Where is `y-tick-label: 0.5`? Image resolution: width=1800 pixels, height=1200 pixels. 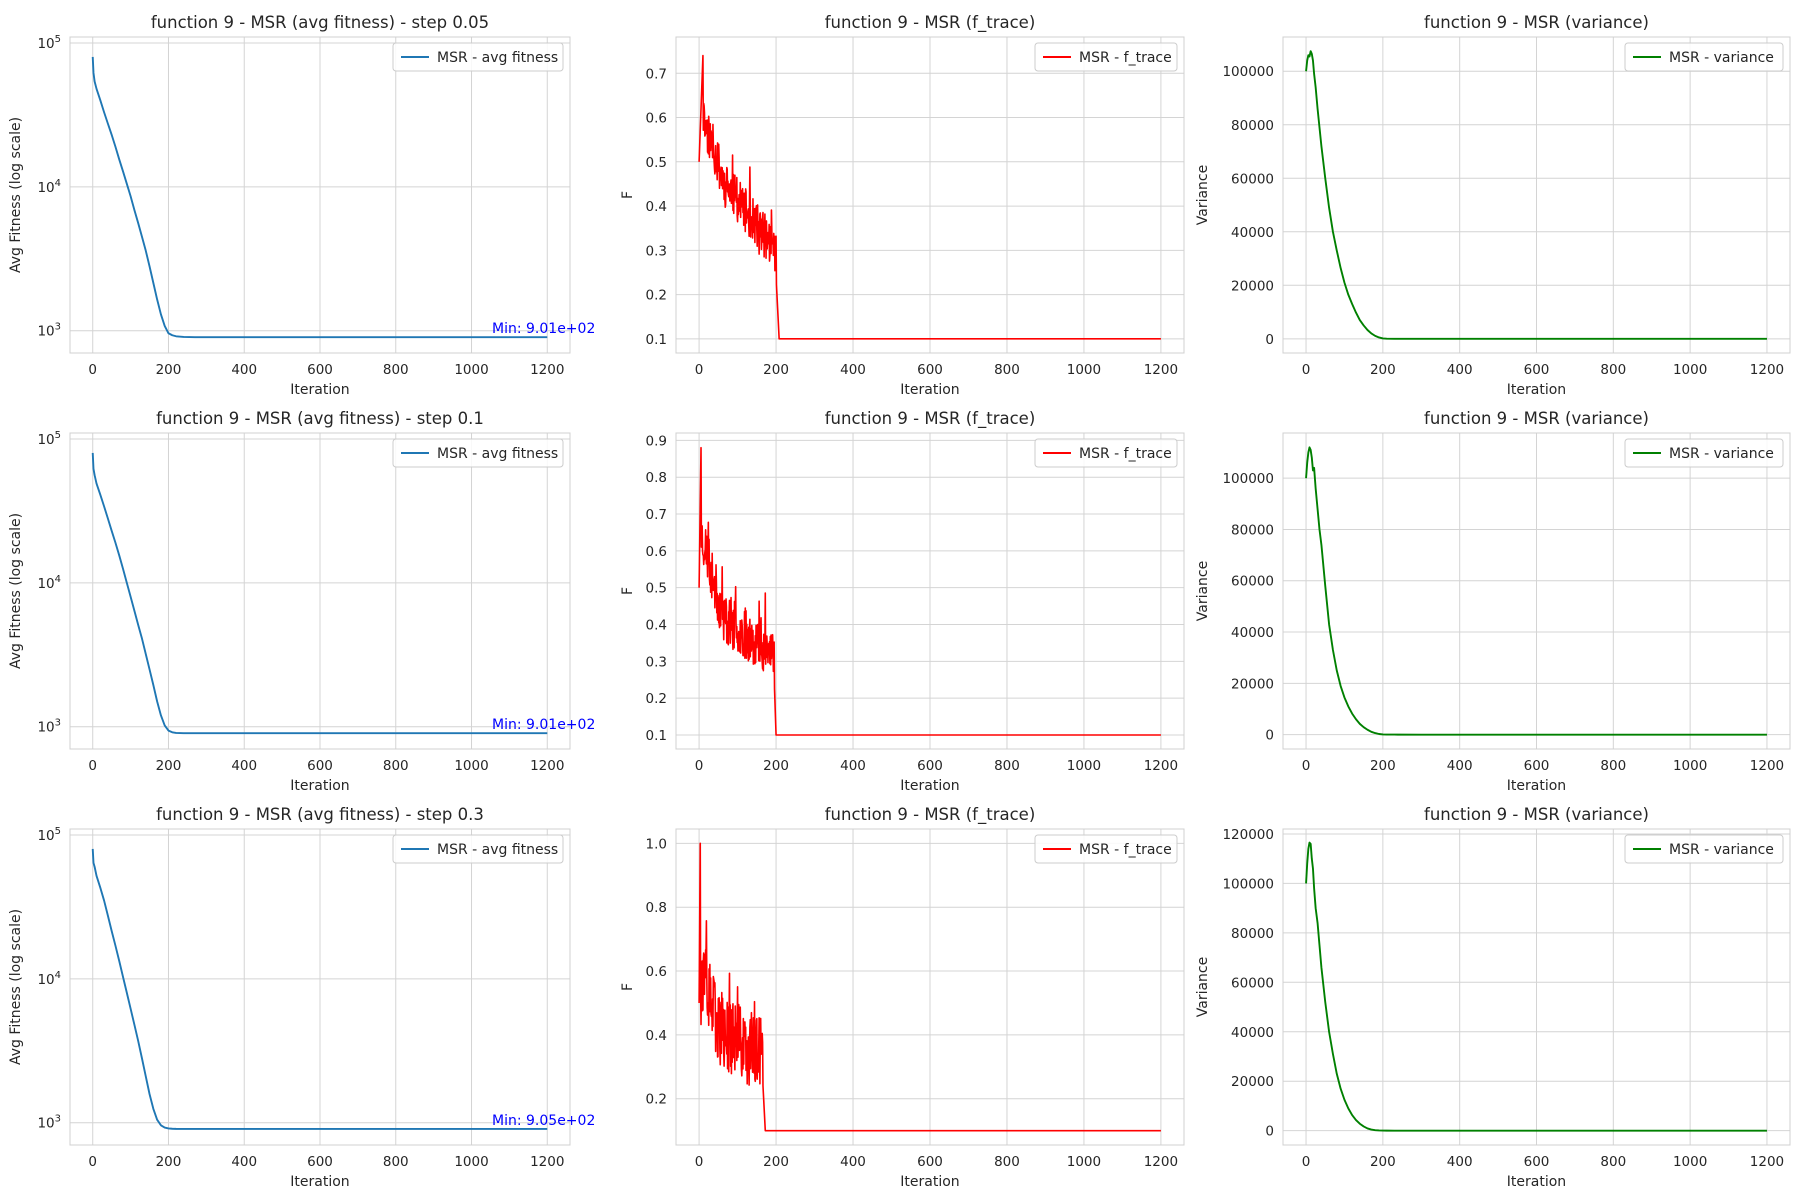 y-tick-label: 0.5 is located at coordinates (656, 589).